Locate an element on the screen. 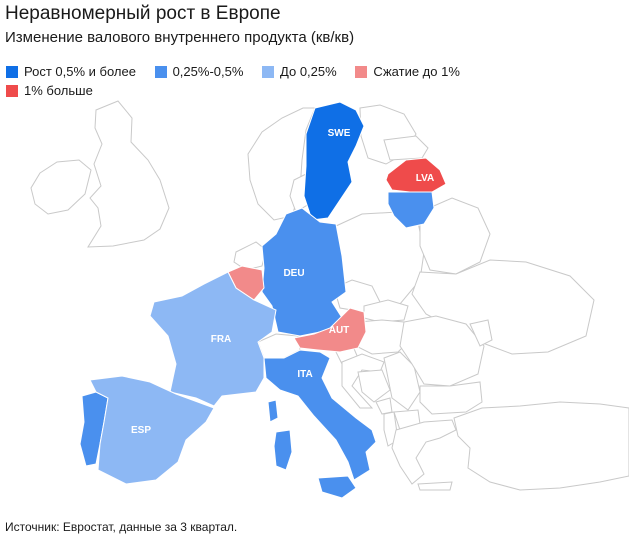 This screenshot has width=629, height=540. legend-label: Сжатие до 1% is located at coordinates (416, 71).